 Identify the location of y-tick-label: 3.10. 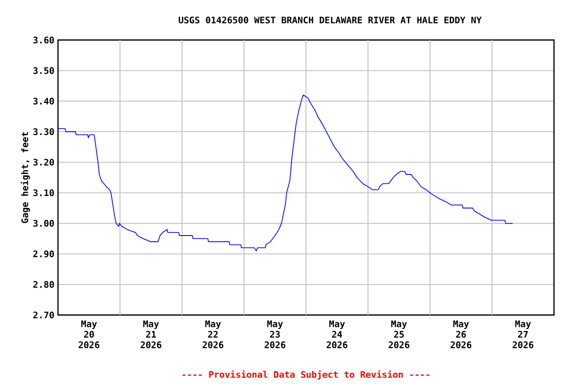
(43, 192).